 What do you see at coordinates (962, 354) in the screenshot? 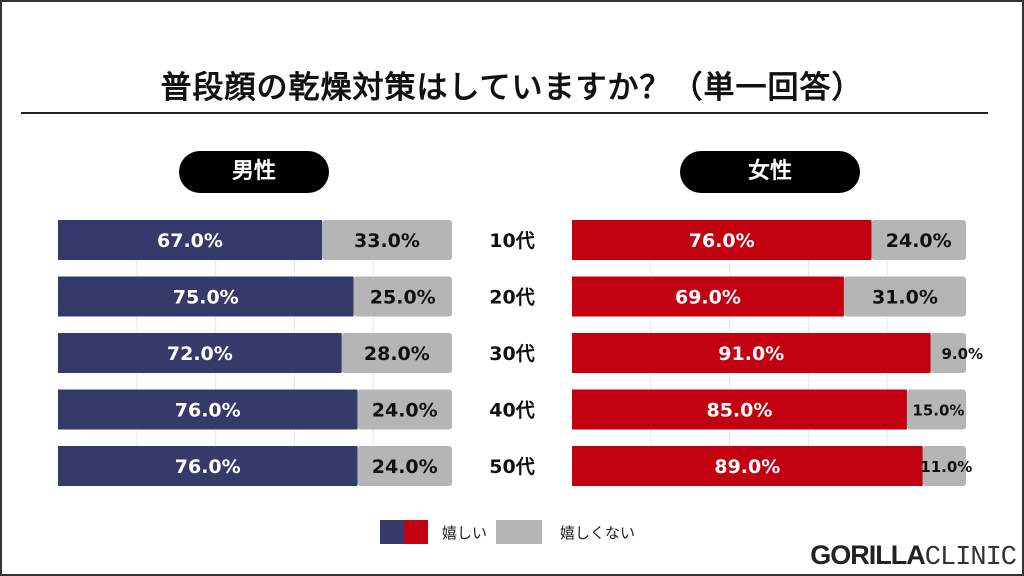
I see `label-no: 9.0%` at bounding box center [962, 354].